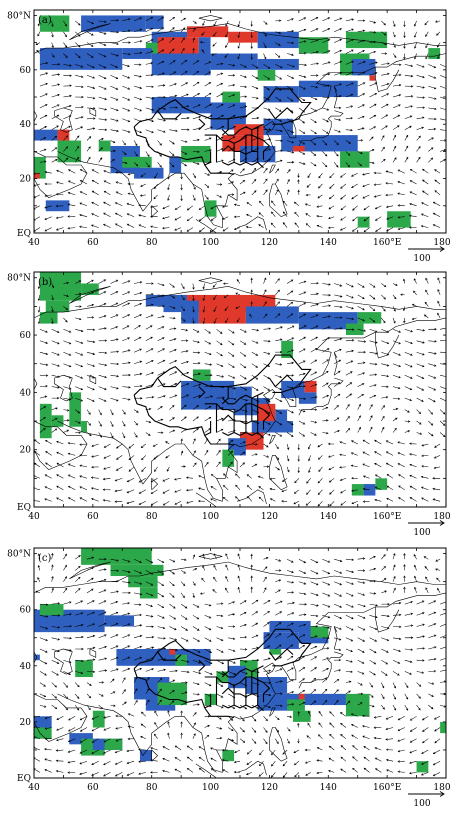 This screenshot has height=813, width=458. What do you see at coordinates (441, 243) in the screenshot?
I see `x-tick-label: 180` at bounding box center [441, 243].